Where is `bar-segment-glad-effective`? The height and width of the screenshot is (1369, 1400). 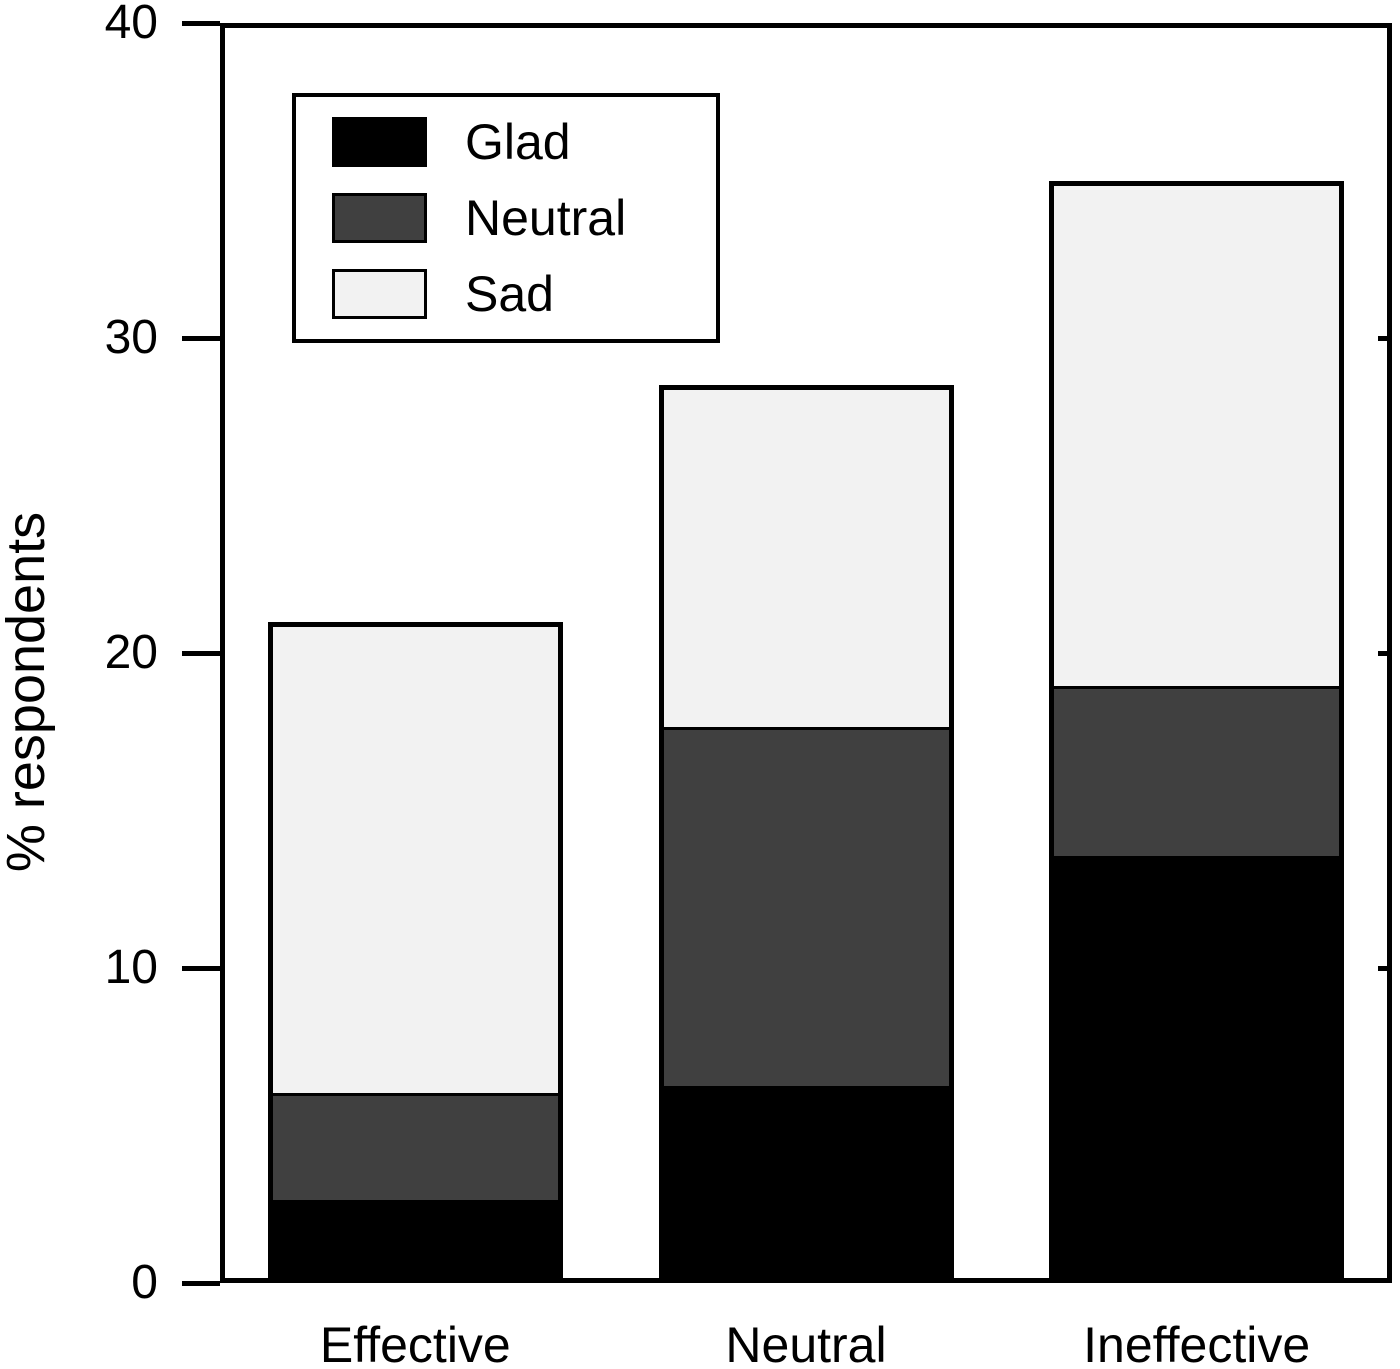
bar-segment-glad-effective is located at coordinates (415, 1242).